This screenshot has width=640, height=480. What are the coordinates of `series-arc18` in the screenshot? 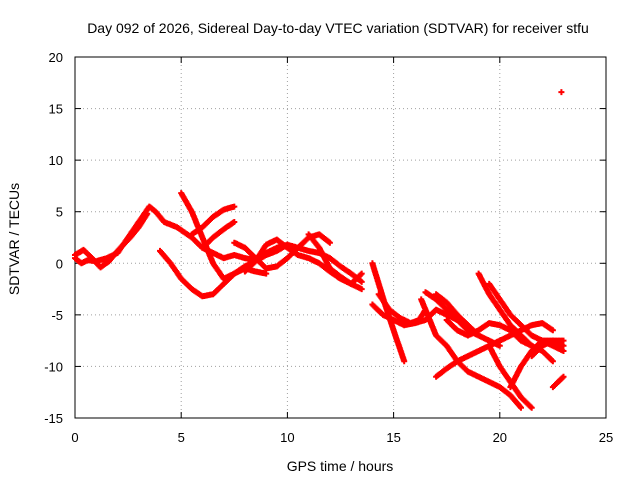 It's located at (505, 309).